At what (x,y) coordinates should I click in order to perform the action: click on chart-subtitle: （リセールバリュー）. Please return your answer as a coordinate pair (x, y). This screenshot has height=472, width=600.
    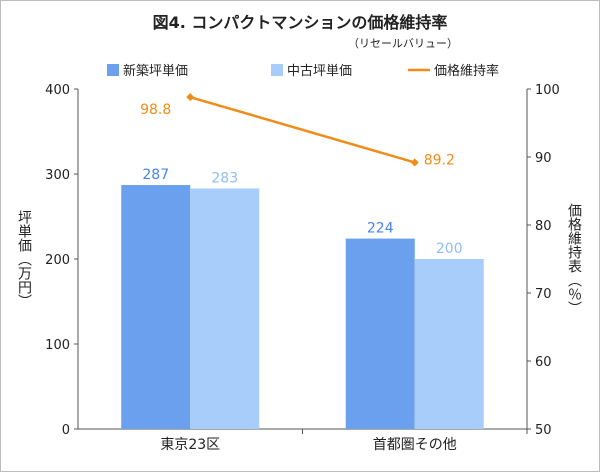
    Looking at the image, I should click on (403, 43).